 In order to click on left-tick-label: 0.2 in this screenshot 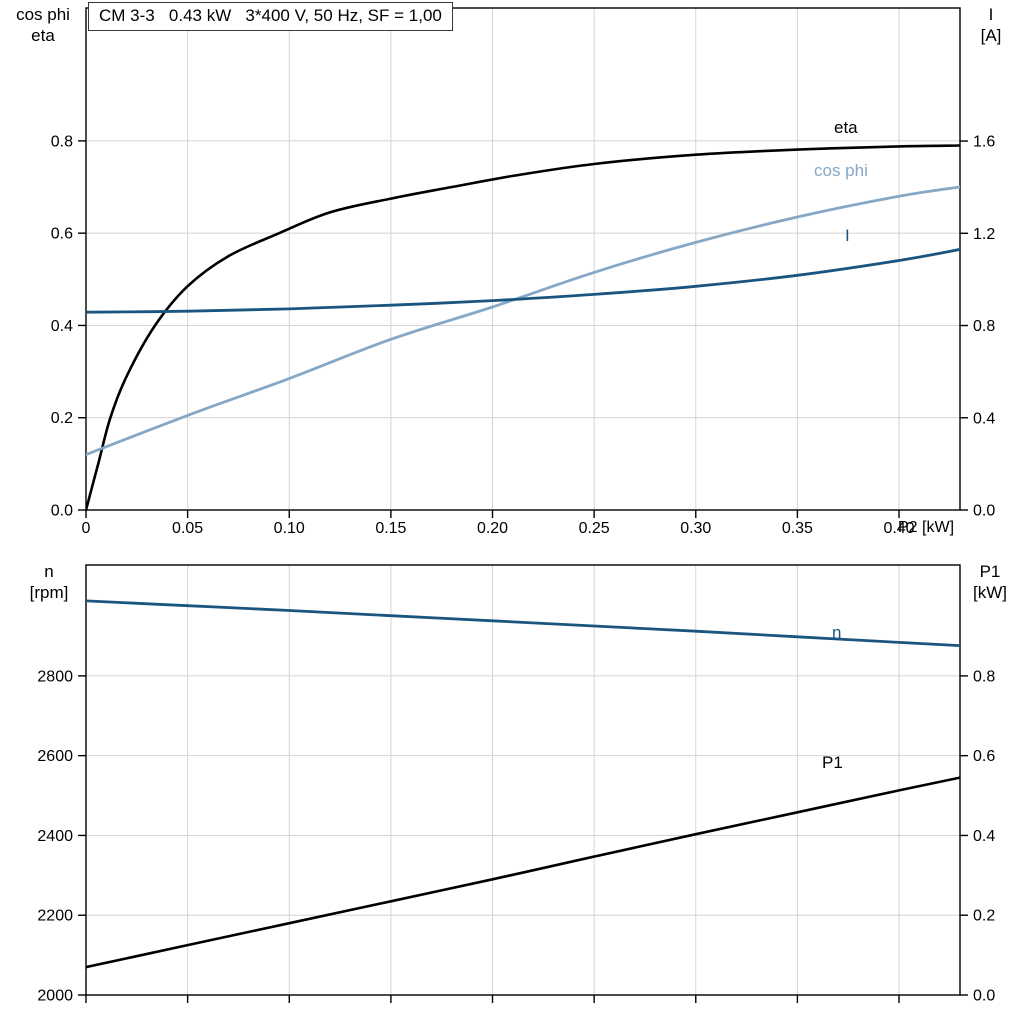, I will do `click(62, 418)`.